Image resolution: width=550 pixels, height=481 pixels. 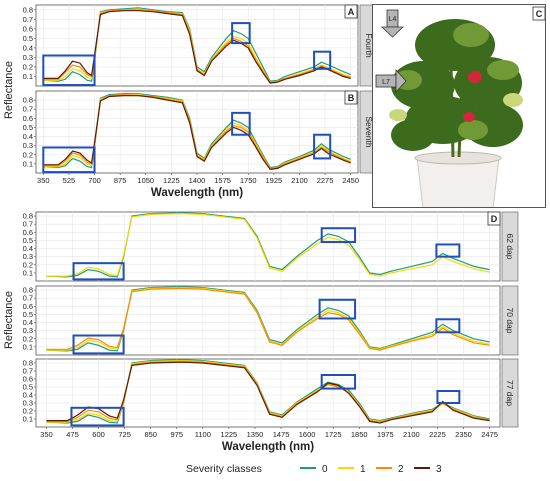 What do you see at coordinates (9, 320) in the screenshot?
I see `y-axis-label-bottom: Reflectance` at bounding box center [9, 320].